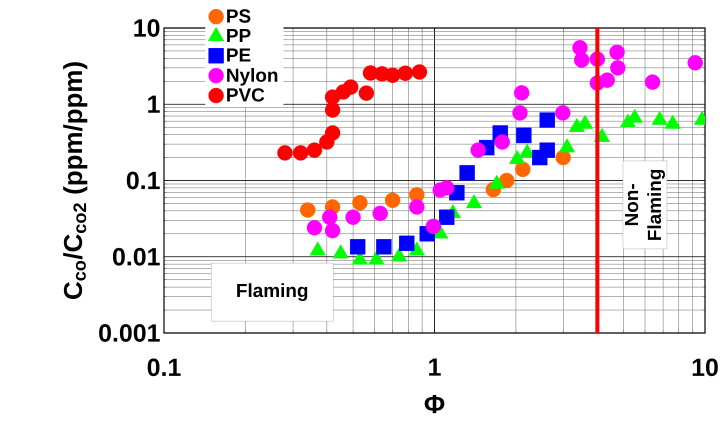 This screenshot has height=443, width=724. I want to click on legend-label: PS, so click(238, 16).